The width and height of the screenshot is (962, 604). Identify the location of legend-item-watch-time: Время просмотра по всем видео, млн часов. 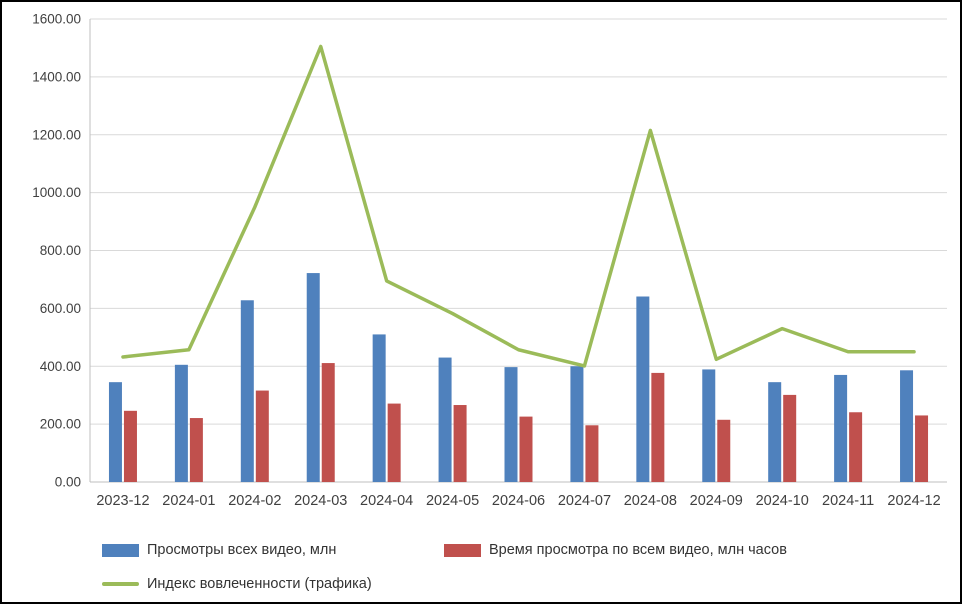
(615, 550).